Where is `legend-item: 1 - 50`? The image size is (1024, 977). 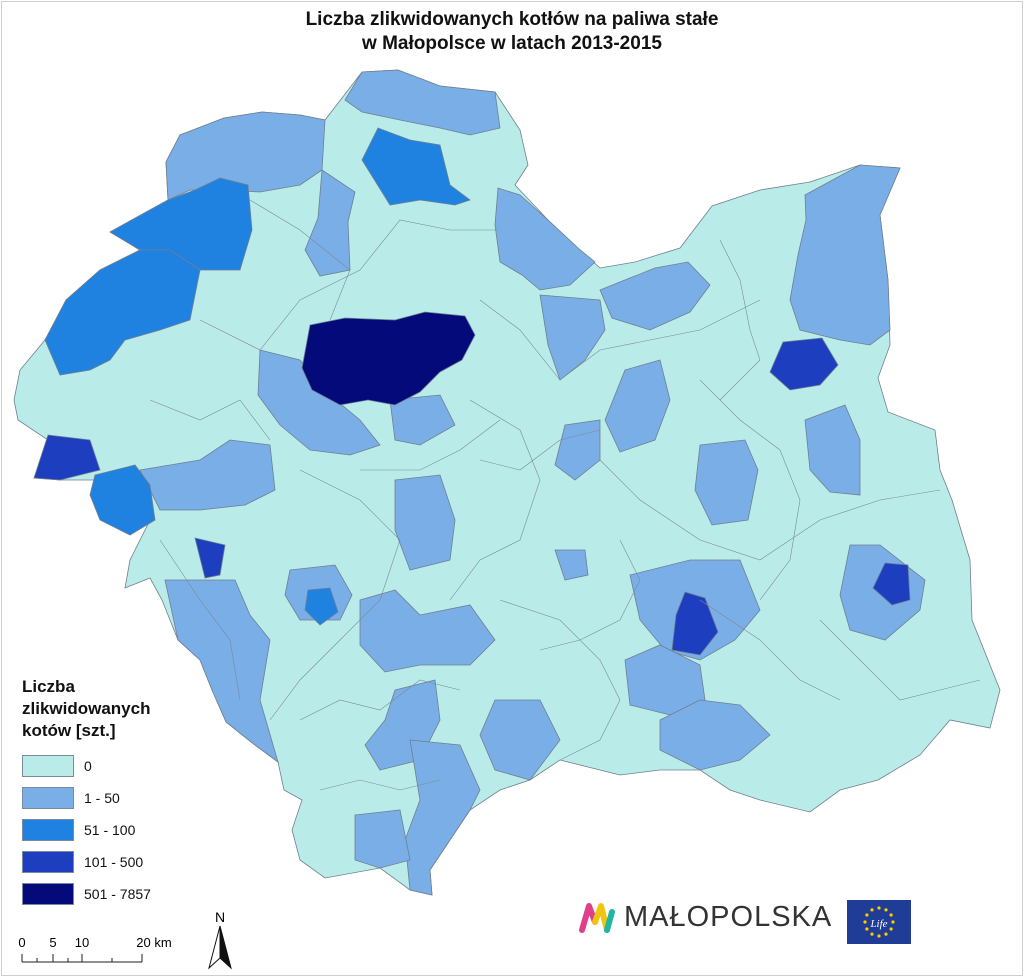 legend-item: 1 - 50 is located at coordinates (122, 798).